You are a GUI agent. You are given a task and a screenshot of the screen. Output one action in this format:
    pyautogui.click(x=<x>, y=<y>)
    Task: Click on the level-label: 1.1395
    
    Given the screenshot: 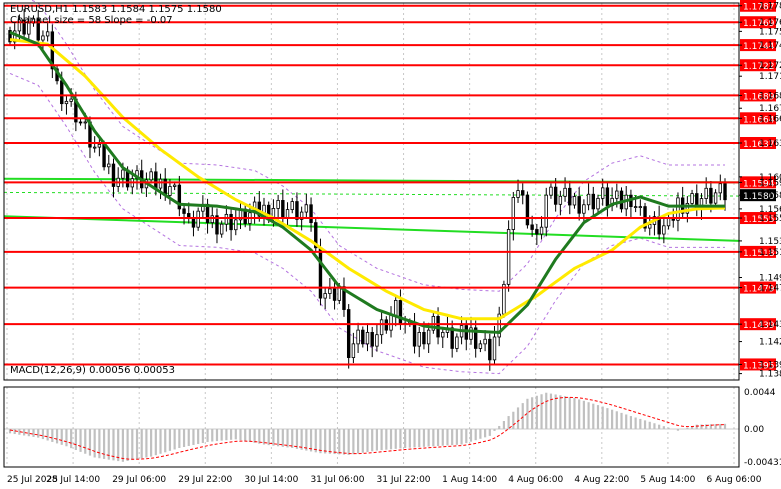 What is the action you would take?
    pyautogui.click(x=759, y=366)
    